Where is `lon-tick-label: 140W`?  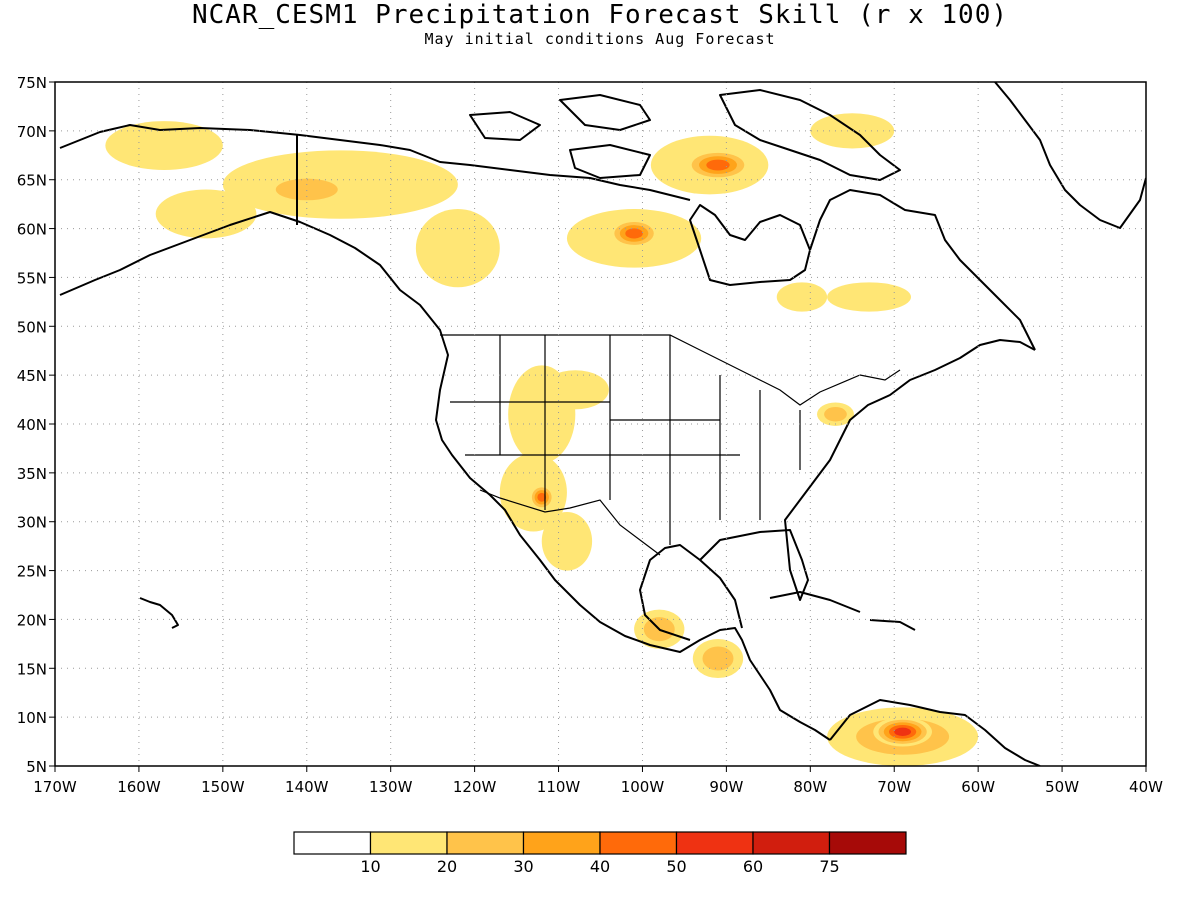 lon-tick-label: 140W is located at coordinates (307, 787).